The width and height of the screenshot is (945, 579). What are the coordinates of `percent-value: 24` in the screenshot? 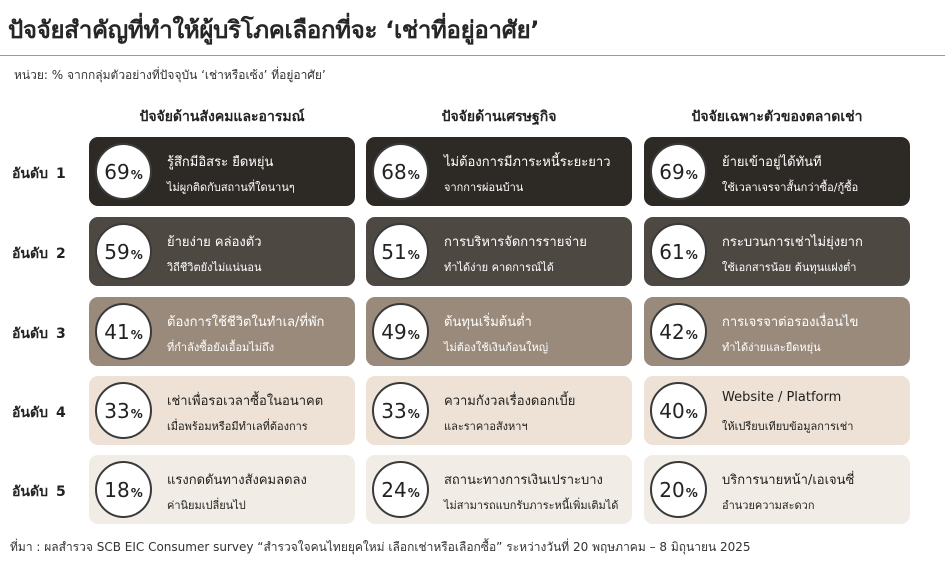 It's located at (394, 489).